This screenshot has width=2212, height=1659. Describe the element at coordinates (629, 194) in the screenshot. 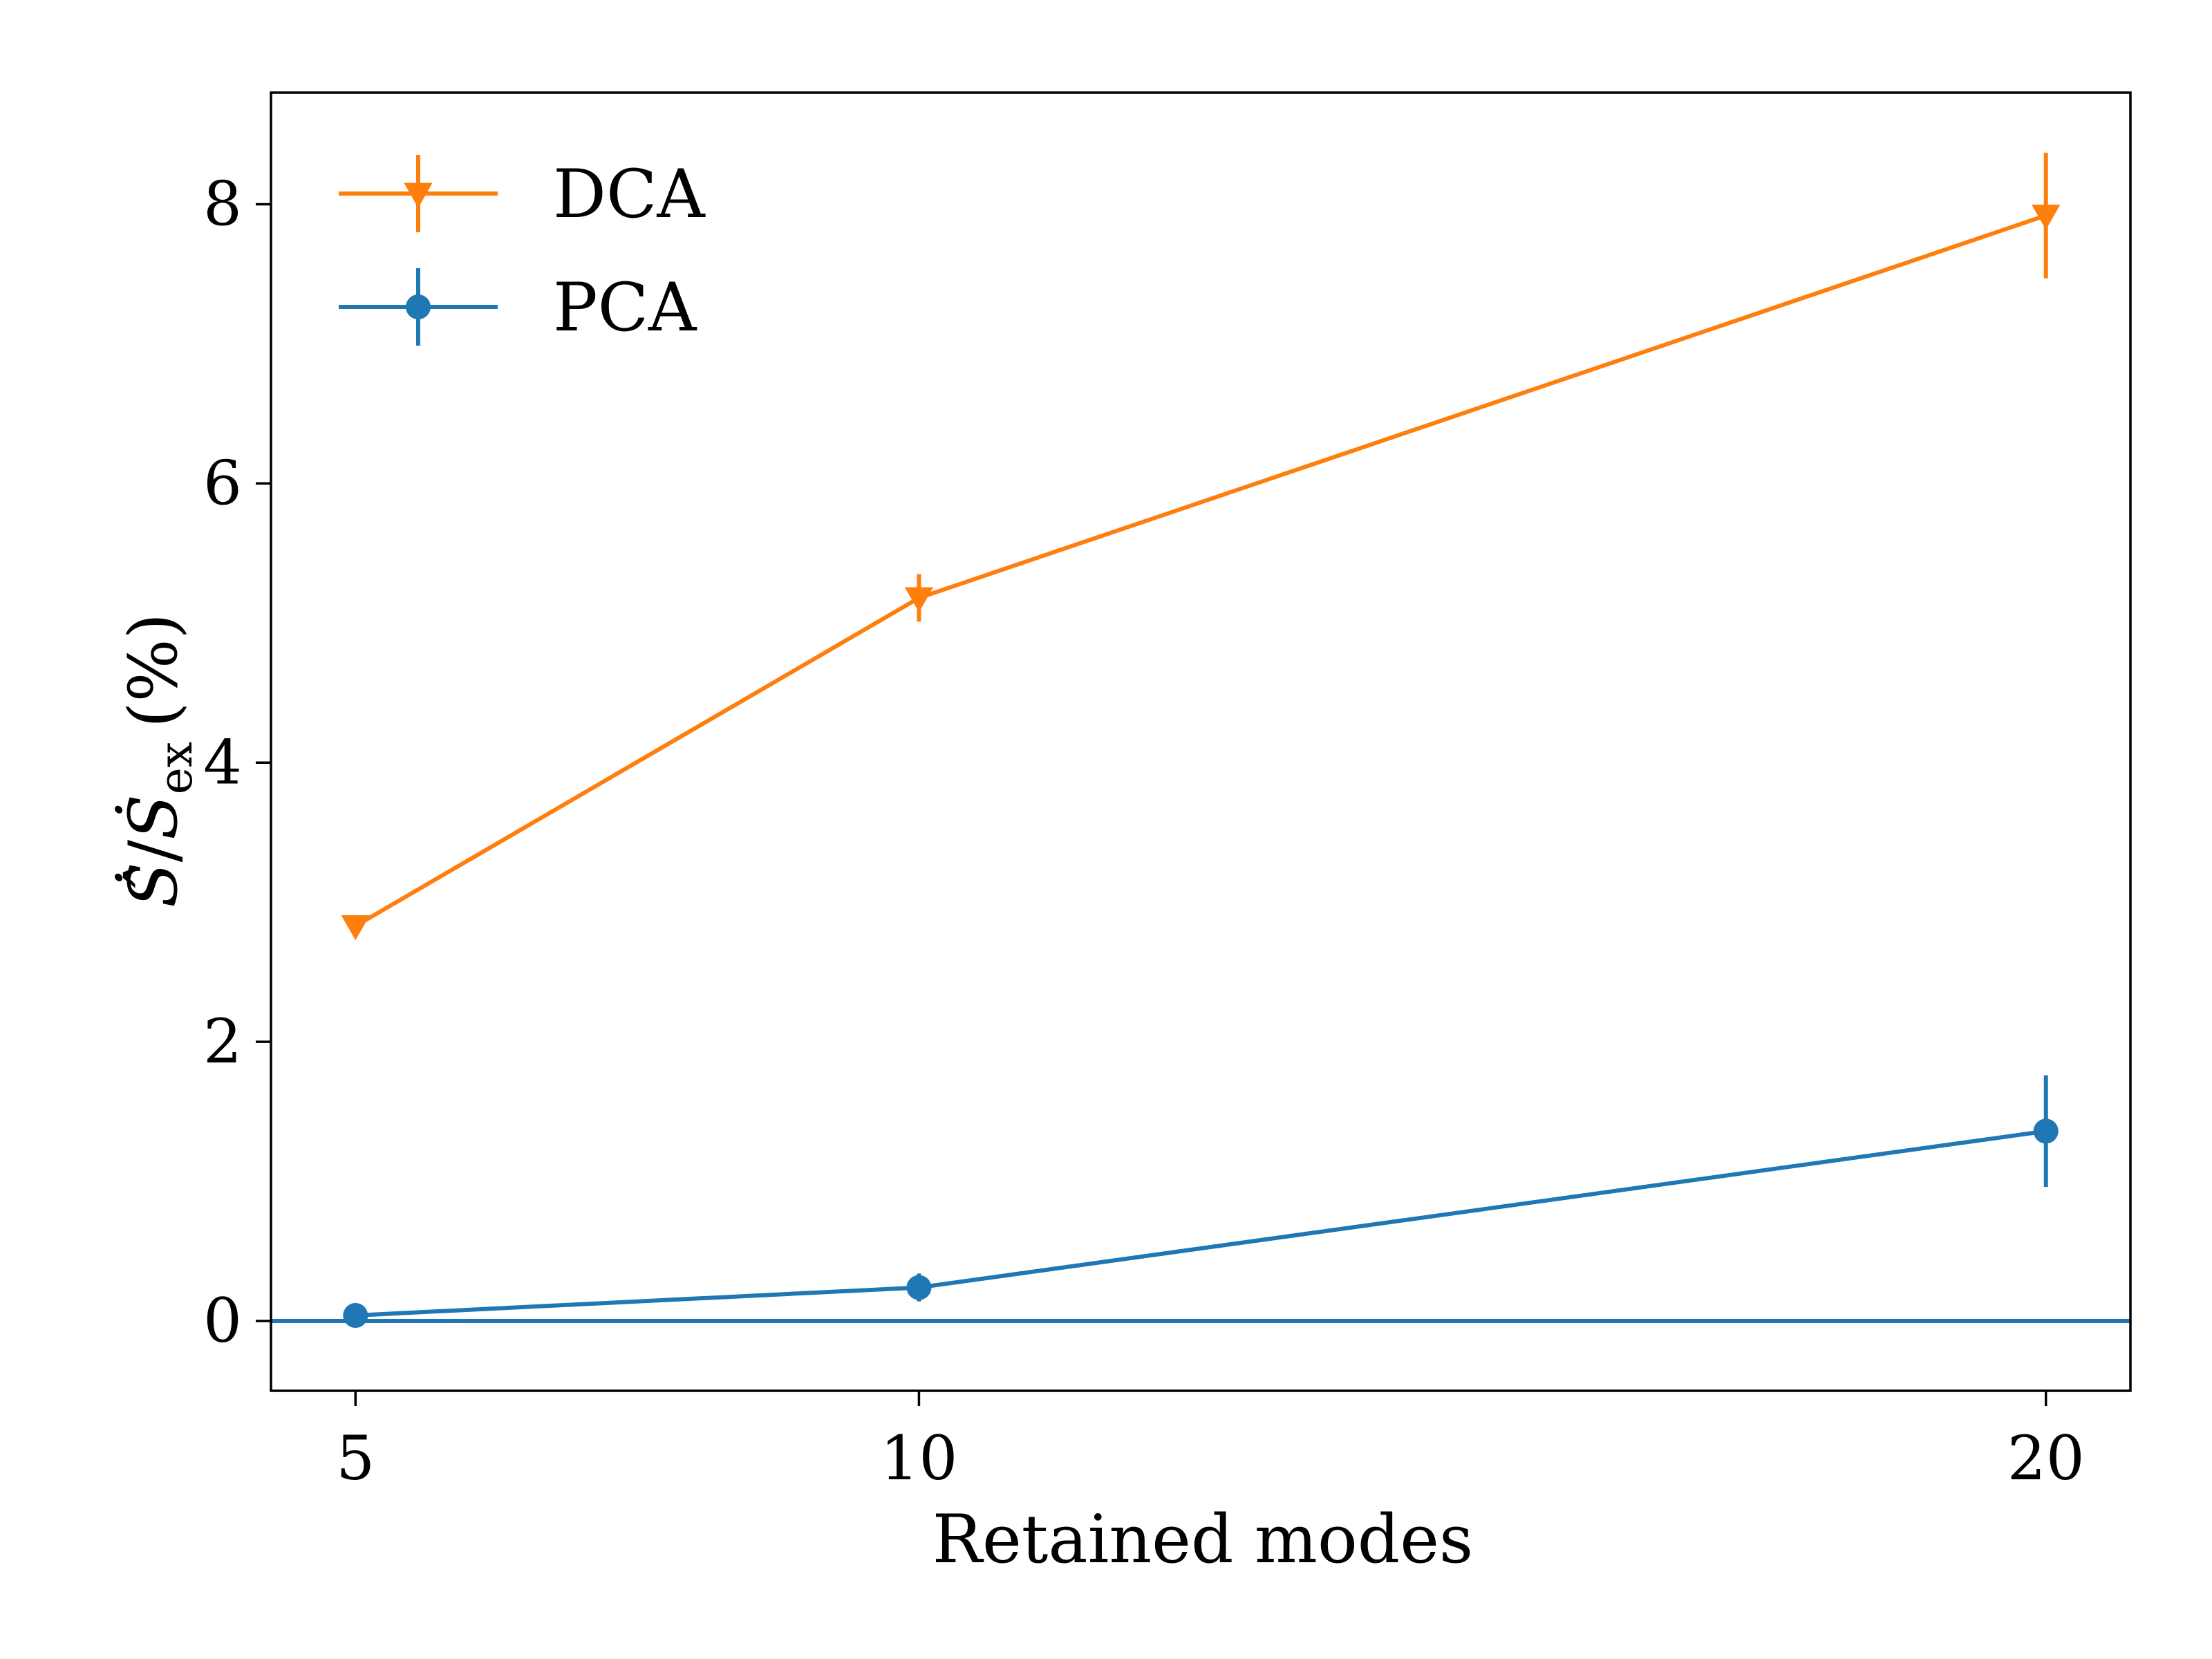

I see `legend-label-dca: DCA` at that location.